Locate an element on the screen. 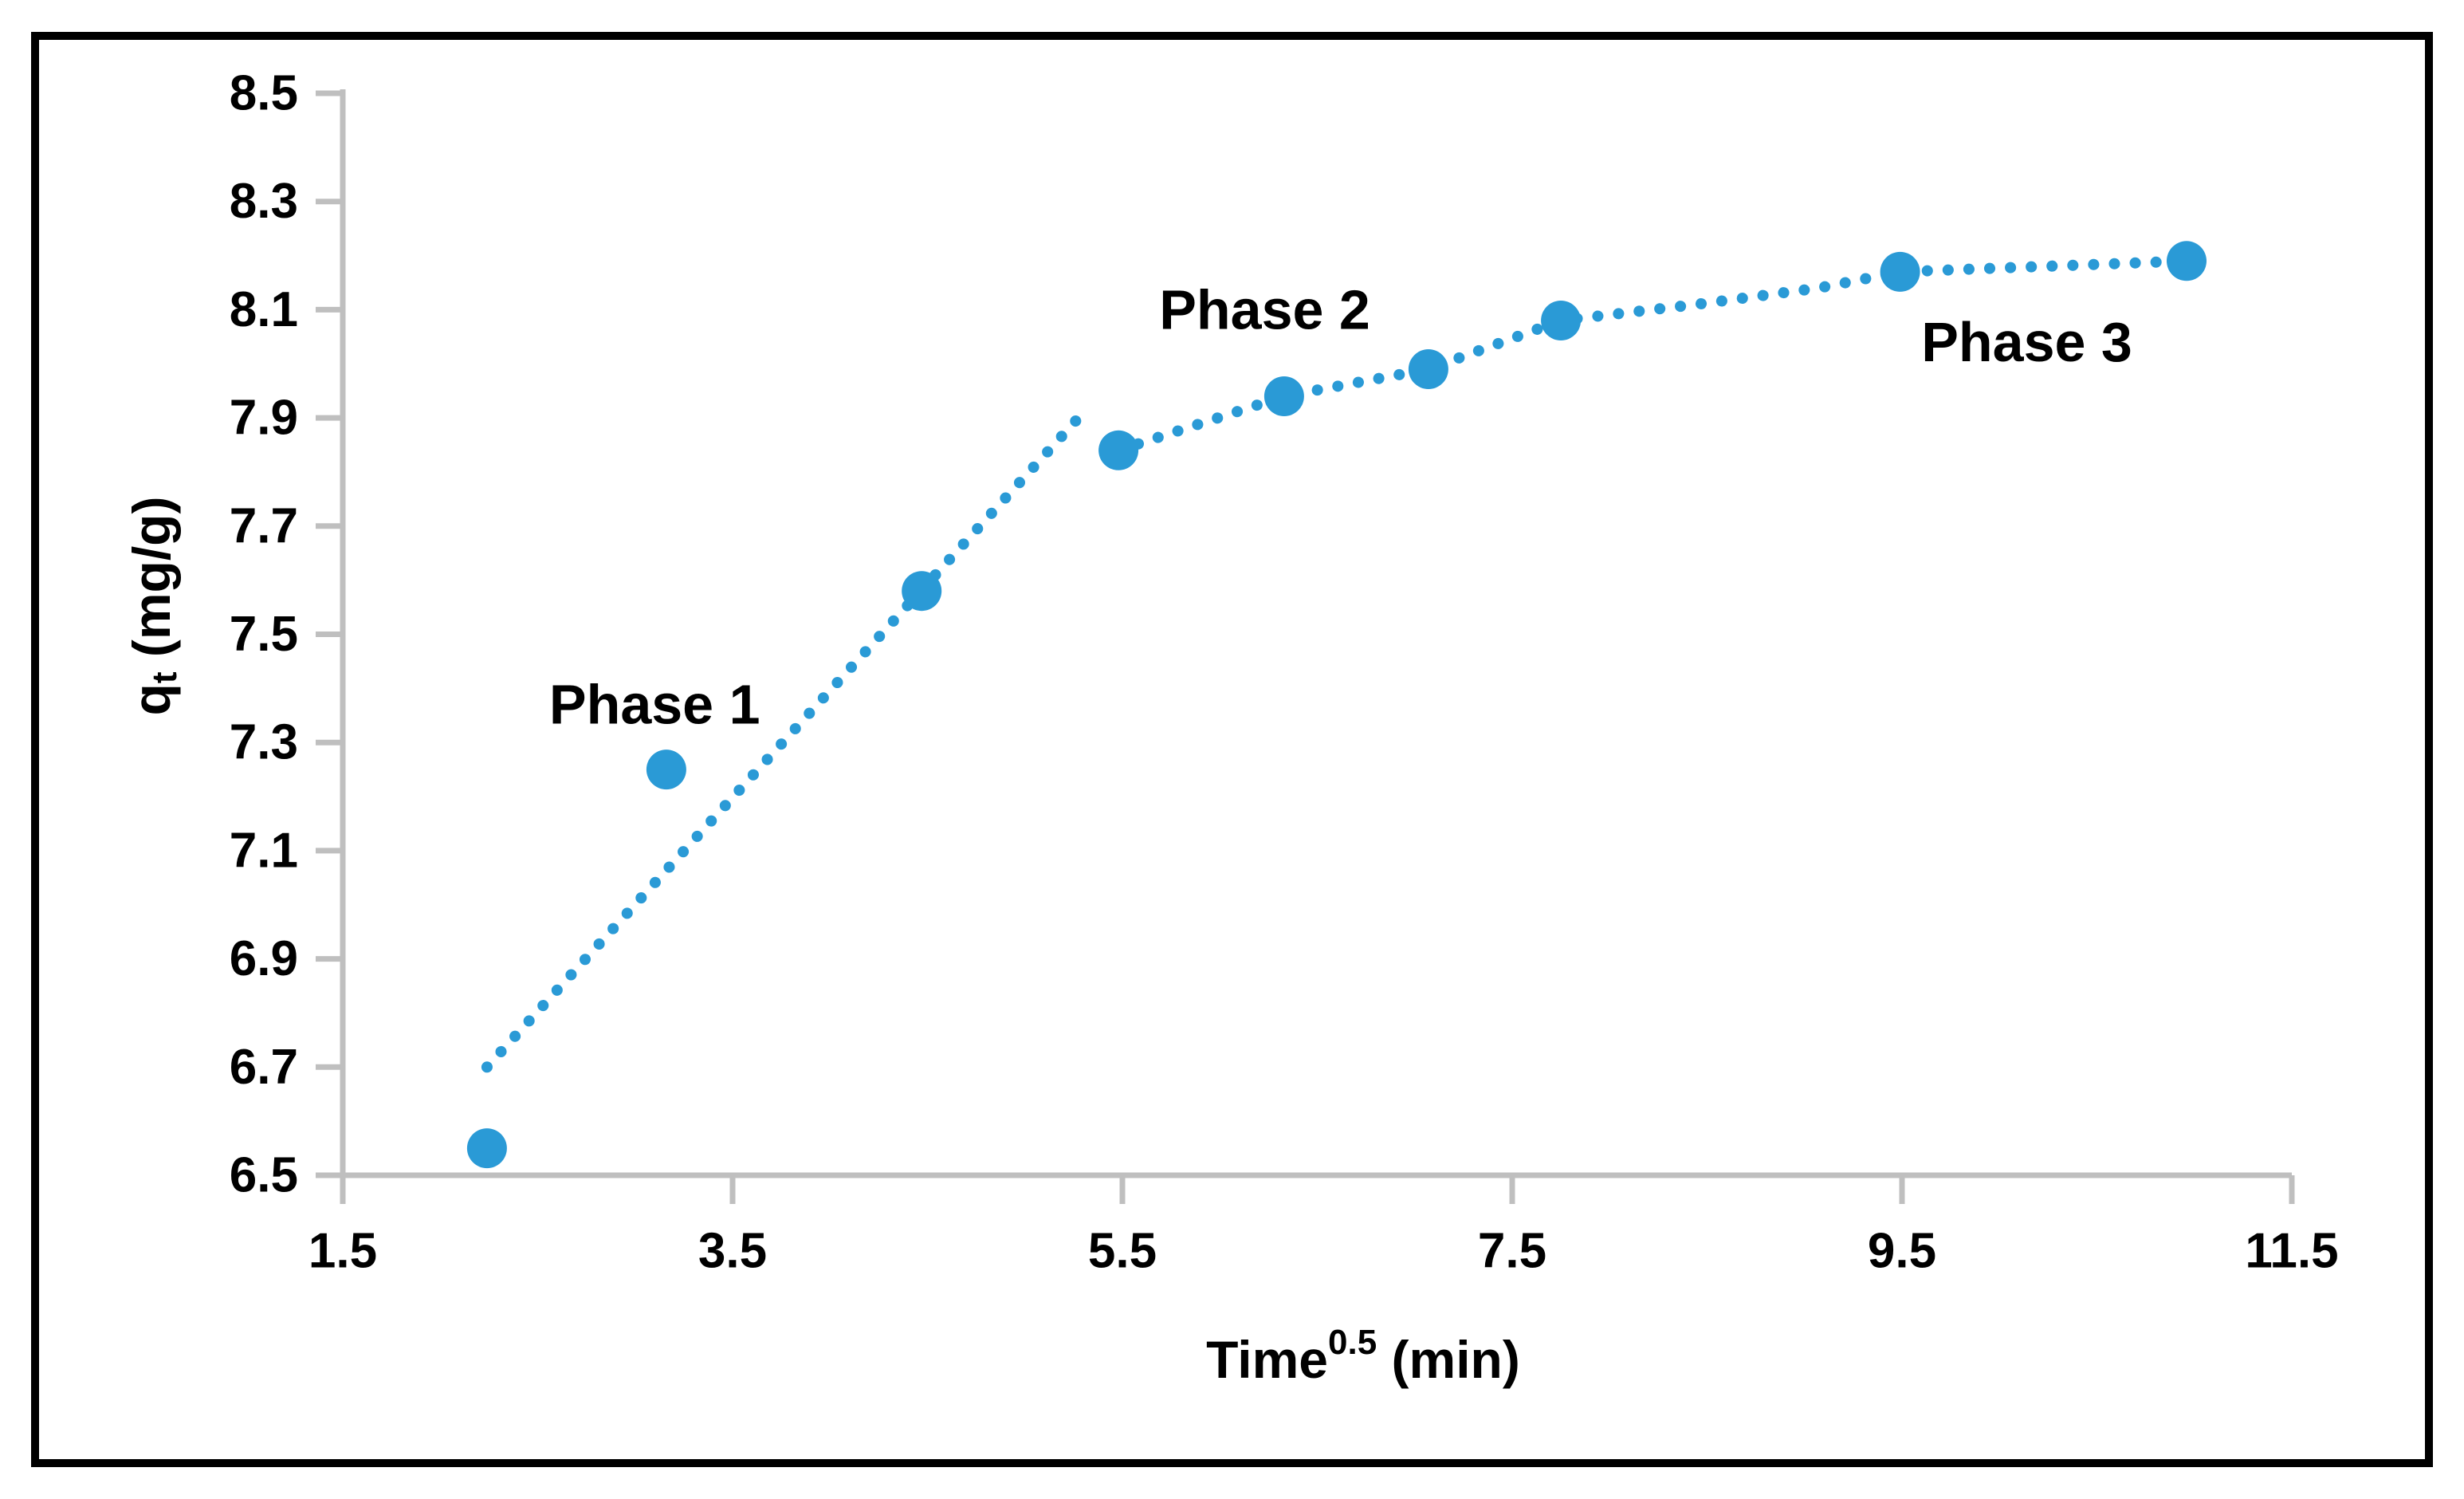 The image size is (2464, 1499). y-tick-label: 7.3 is located at coordinates (264, 742).